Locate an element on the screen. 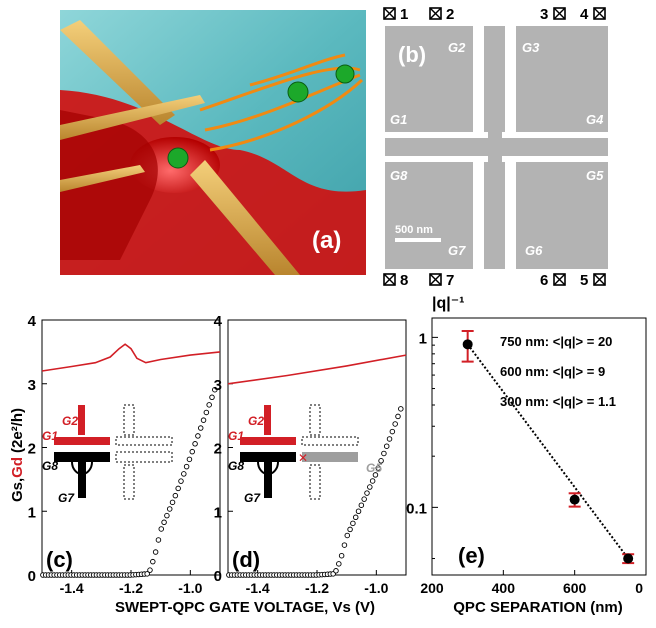 Image resolution: width=656 pixels, height=628 pixels. contact-number: 6 is located at coordinates (544, 280).